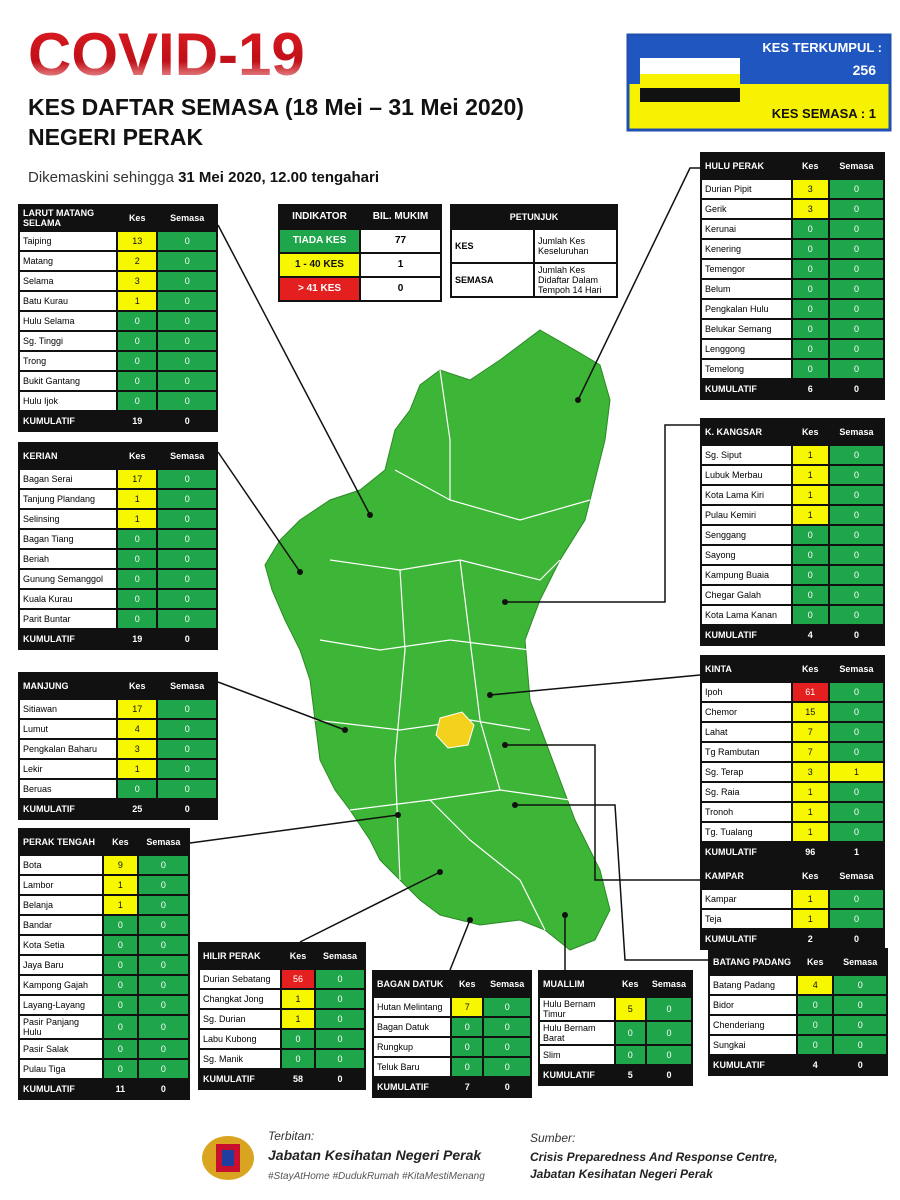 The image size is (900, 1200). I want to click on locality-row: Batu Kurau 1 0, so click(118, 301).